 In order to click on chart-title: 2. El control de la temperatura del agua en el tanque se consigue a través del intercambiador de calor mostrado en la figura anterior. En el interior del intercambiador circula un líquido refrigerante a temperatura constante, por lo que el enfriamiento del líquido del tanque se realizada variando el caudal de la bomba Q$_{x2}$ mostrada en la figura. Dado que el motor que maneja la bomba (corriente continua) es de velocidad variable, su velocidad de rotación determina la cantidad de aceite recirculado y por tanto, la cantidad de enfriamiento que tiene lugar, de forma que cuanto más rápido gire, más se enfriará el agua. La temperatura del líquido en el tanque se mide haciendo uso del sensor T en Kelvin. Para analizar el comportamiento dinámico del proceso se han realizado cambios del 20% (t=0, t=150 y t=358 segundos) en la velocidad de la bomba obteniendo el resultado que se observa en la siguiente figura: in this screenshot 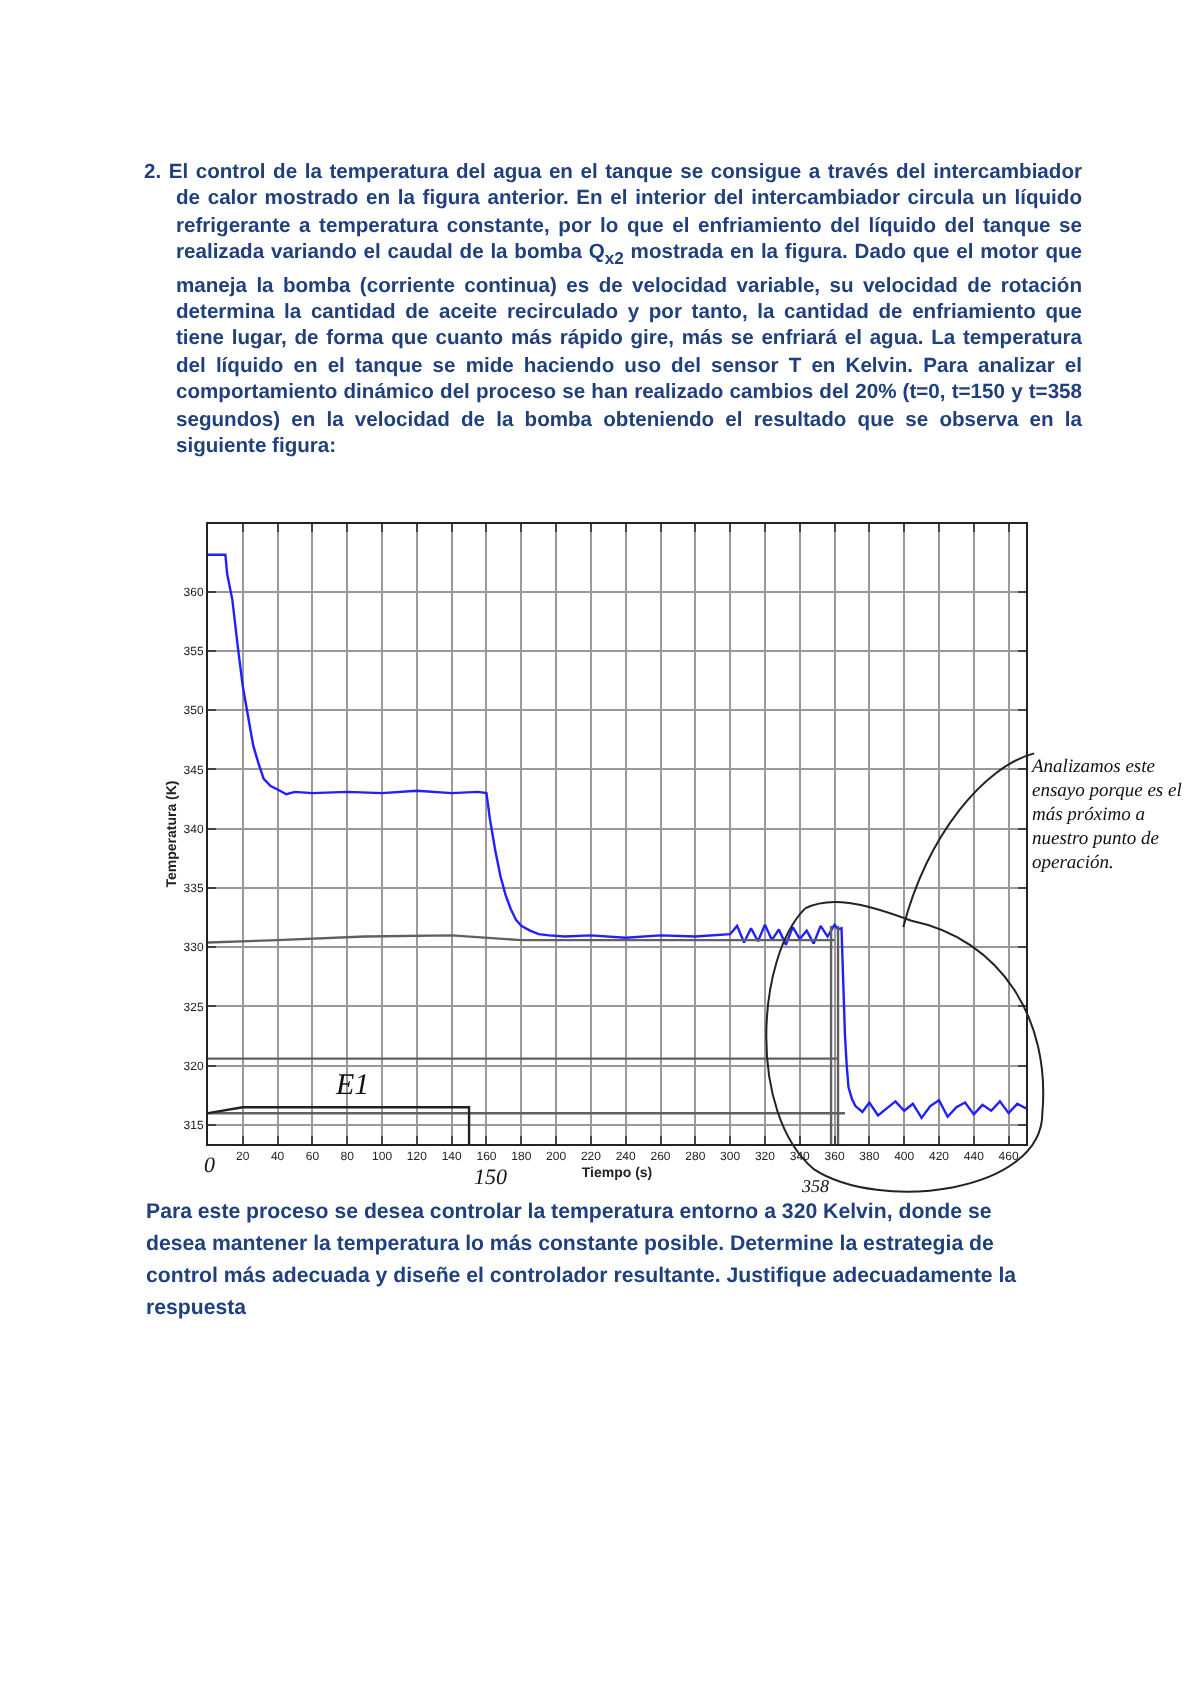, I will do `click(613, 310)`.